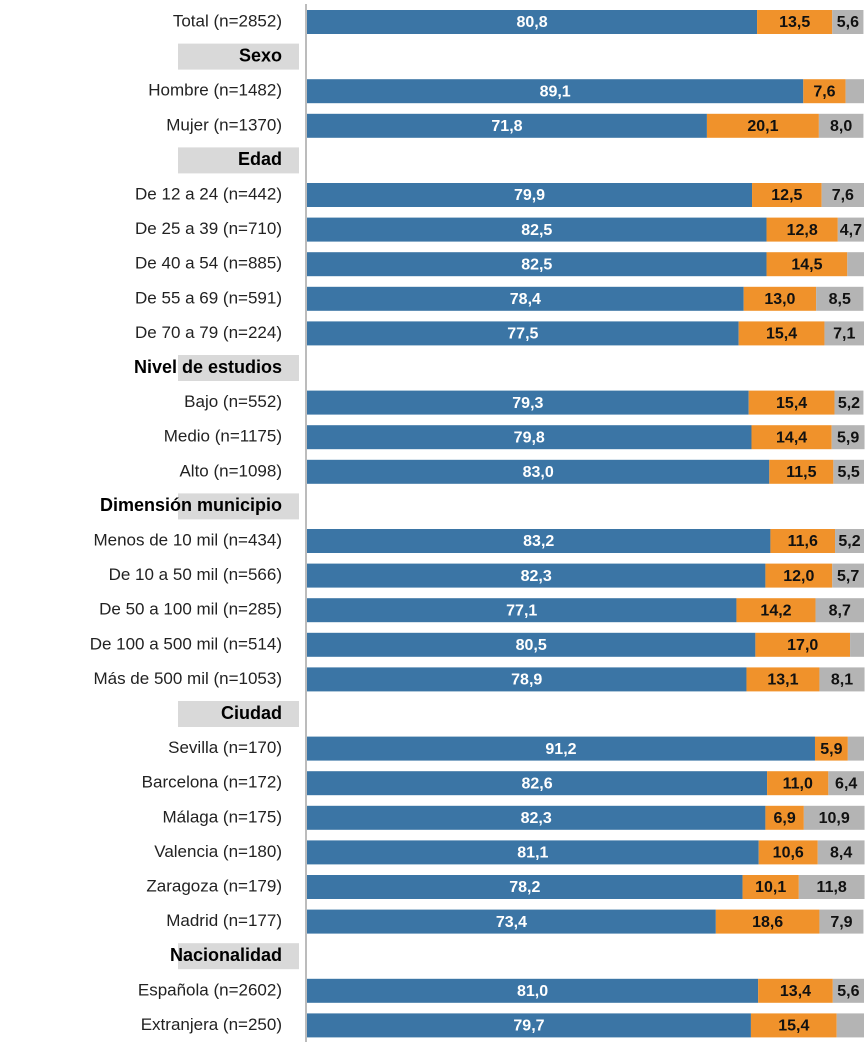 The width and height of the screenshot is (868, 1046). What do you see at coordinates (222, 816) in the screenshot?
I see `category-label: Málaga (n=175)` at bounding box center [222, 816].